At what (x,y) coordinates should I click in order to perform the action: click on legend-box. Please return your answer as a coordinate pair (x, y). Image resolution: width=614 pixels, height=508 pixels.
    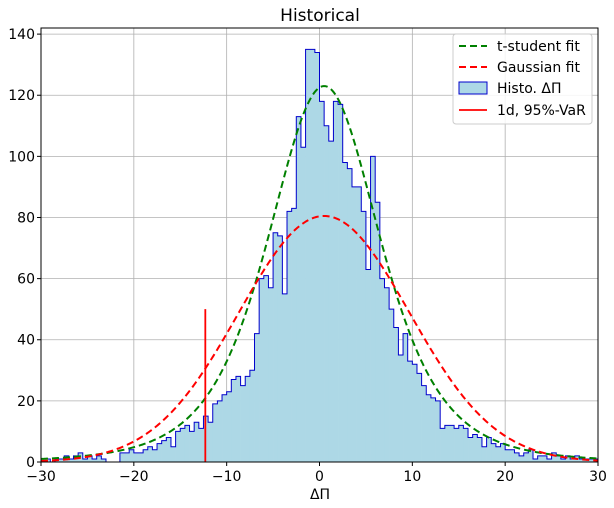
    Looking at the image, I should click on (522, 79).